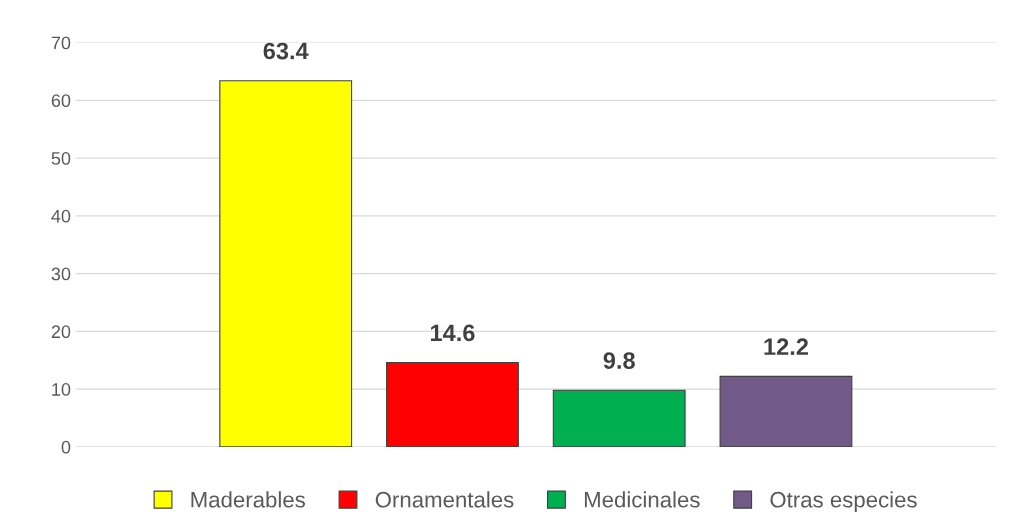 This screenshot has height=532, width=1011. Describe the element at coordinates (61, 274) in the screenshot. I see `y-tick-label: 30` at that location.